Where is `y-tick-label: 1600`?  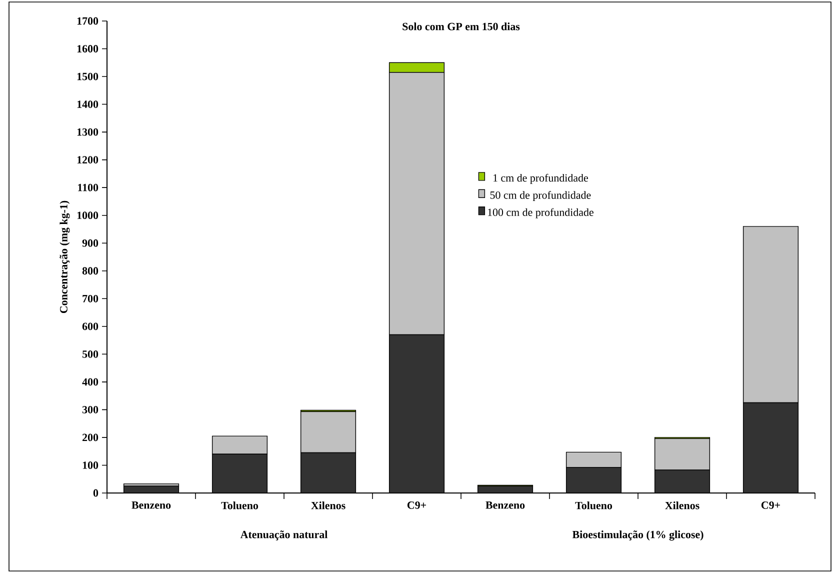 y-tick-label: 1600 is located at coordinates (87, 48).